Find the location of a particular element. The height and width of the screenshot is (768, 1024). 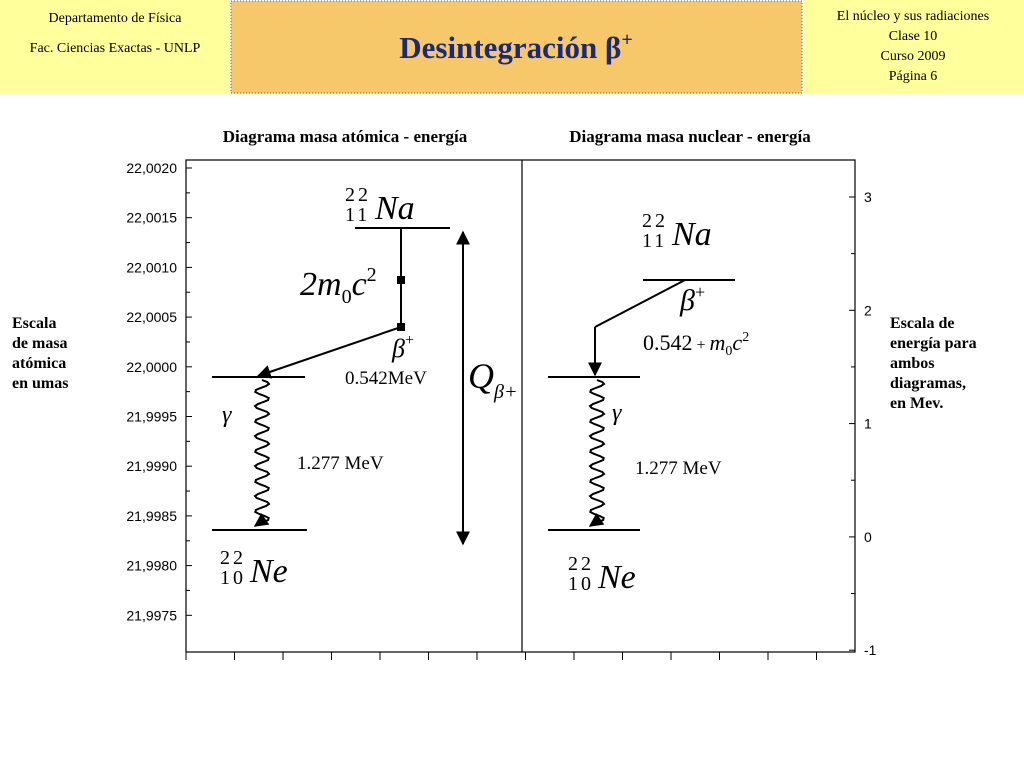

header-right-box is located at coordinates (913, 46).